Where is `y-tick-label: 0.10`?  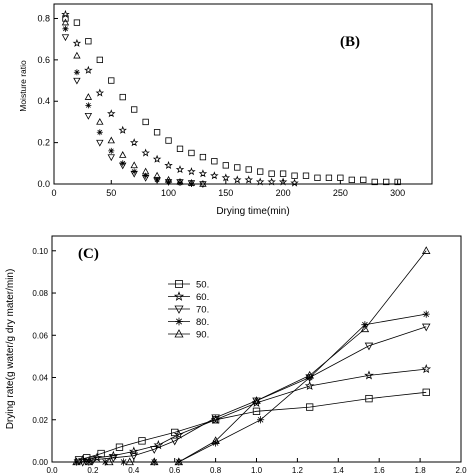 y-tick-label: 0.10 is located at coordinates (40, 251).